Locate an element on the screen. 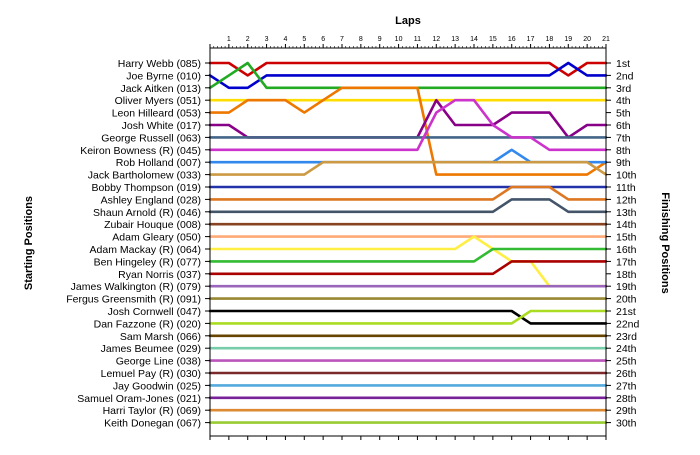 Image resolution: width=700 pixels, height=455 pixels. lap-tick-label: 14 is located at coordinates (474, 39).